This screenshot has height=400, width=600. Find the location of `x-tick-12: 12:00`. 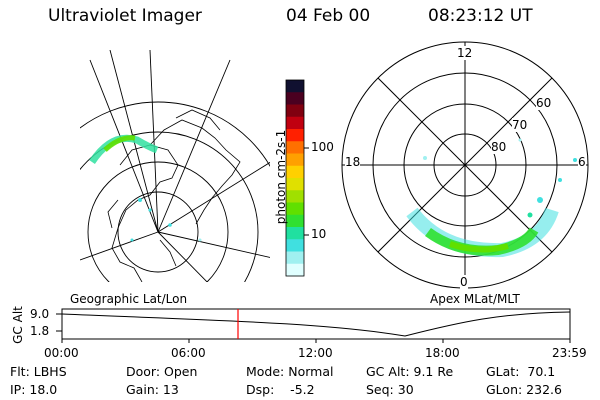

x-tick-12: 12:00 is located at coordinates (315, 353).